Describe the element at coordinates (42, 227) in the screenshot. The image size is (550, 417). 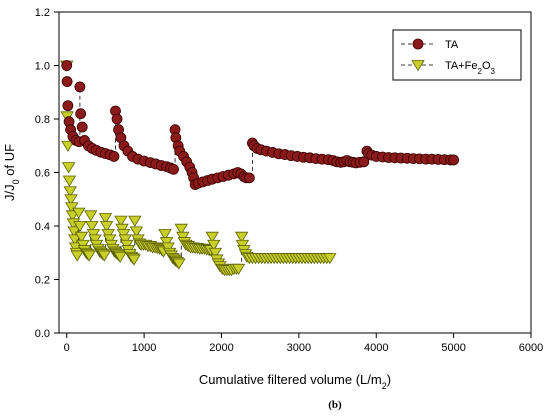
I see `y-tick-label: 0.4` at that location.